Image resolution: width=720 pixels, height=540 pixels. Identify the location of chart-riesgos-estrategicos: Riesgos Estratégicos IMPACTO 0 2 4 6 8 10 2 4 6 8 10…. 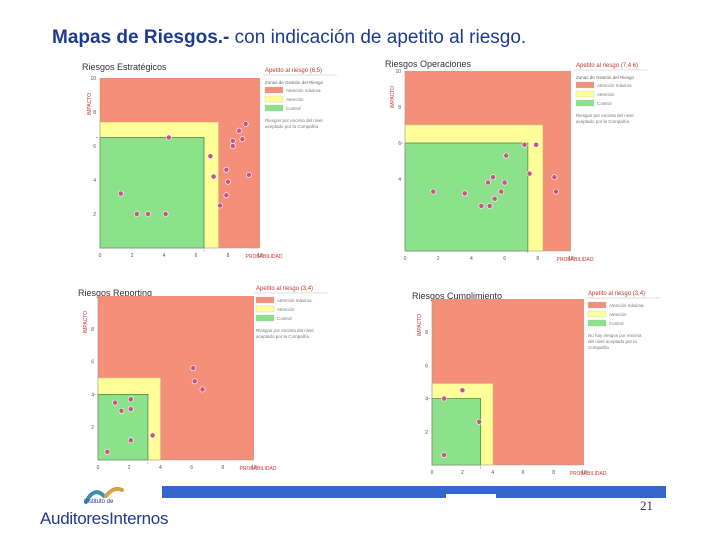
(212, 163).